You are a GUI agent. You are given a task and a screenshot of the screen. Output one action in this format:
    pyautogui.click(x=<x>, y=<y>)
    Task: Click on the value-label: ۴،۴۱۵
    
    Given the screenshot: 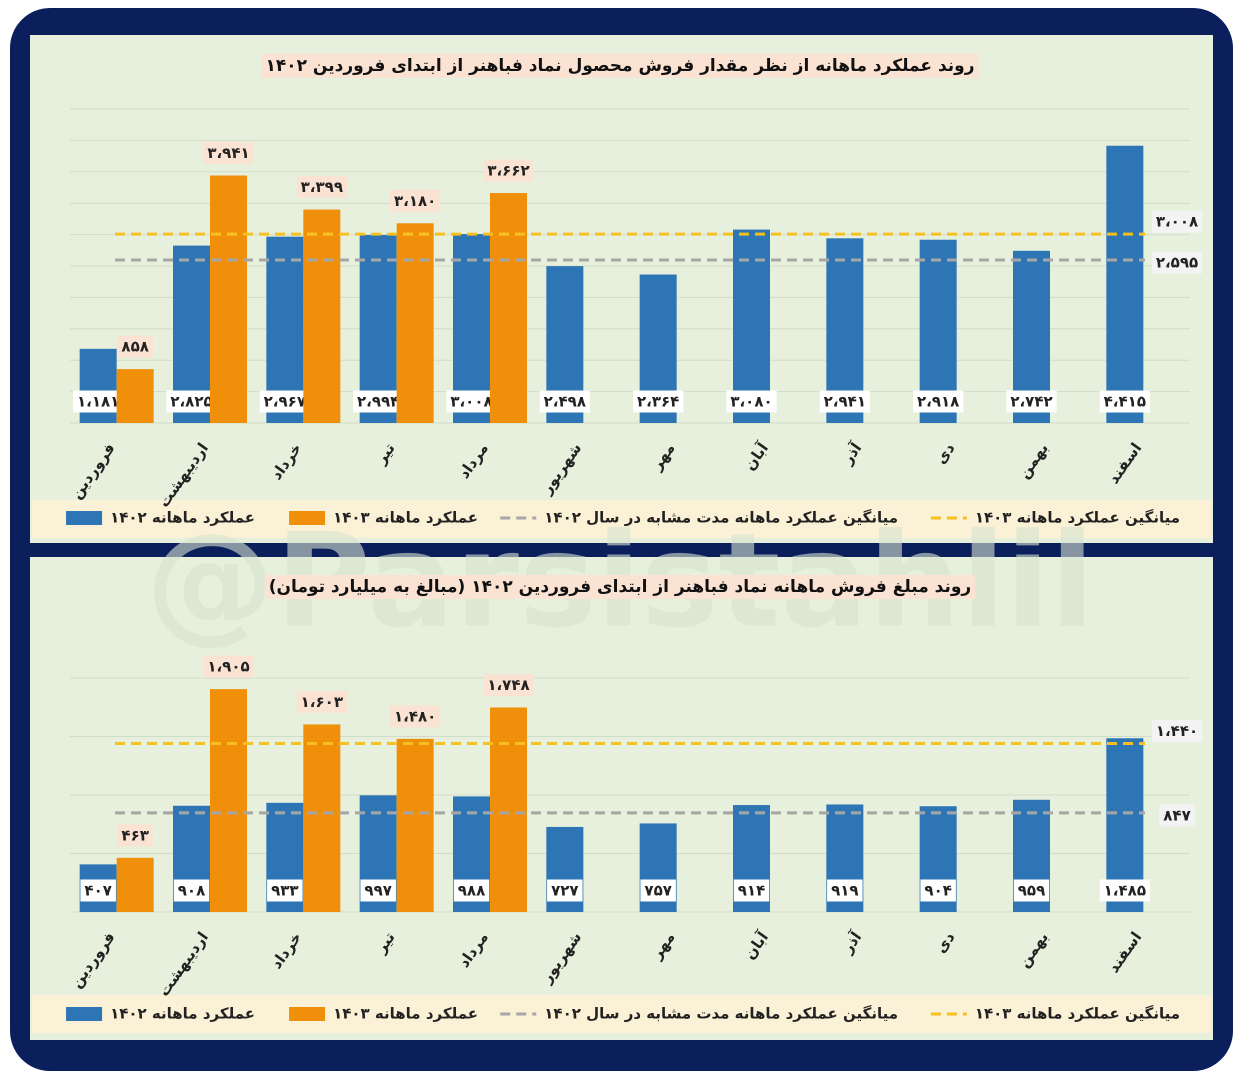 What is the action you would take?
    pyautogui.click(x=1125, y=402)
    